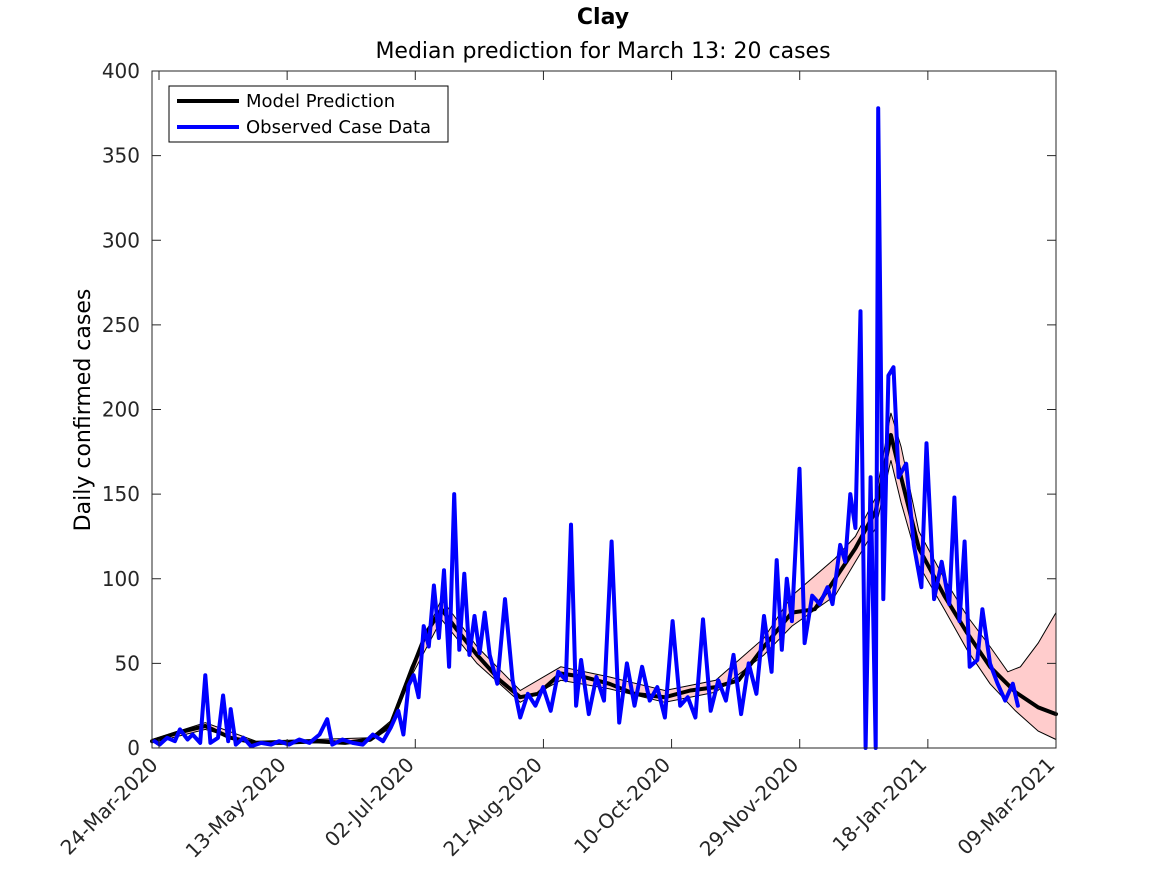  I want to click on y-tick-label: 150, so click(121, 494).